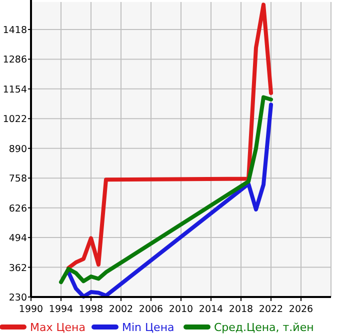  I want to click on x-tick-label: 2010, so click(181, 309).